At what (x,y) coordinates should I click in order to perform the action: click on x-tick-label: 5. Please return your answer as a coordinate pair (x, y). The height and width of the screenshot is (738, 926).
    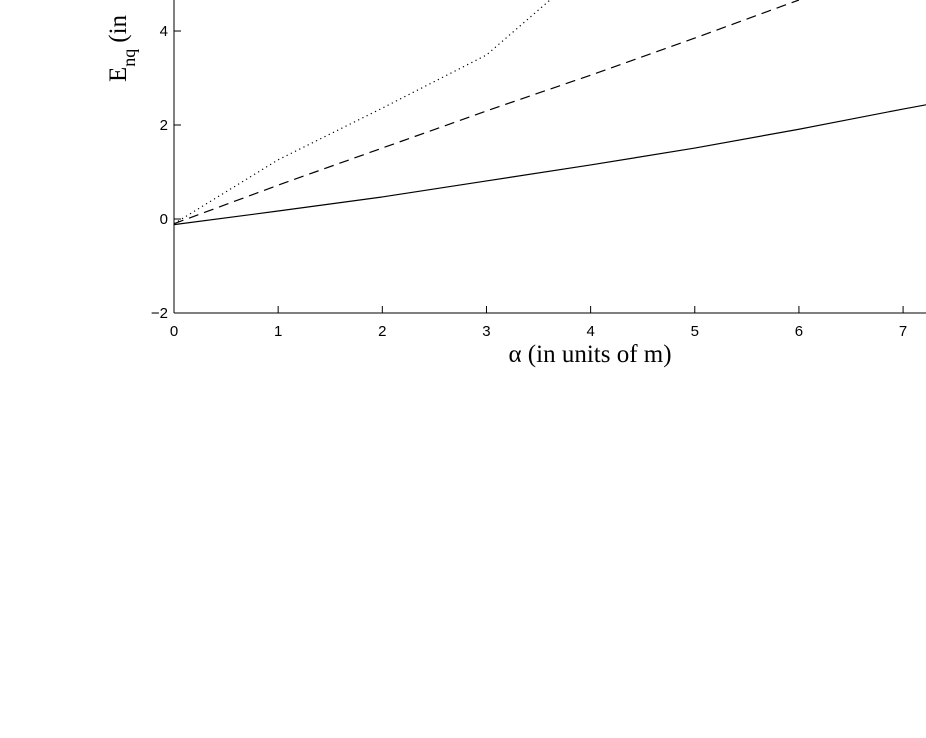
    Looking at the image, I should click on (695, 331).